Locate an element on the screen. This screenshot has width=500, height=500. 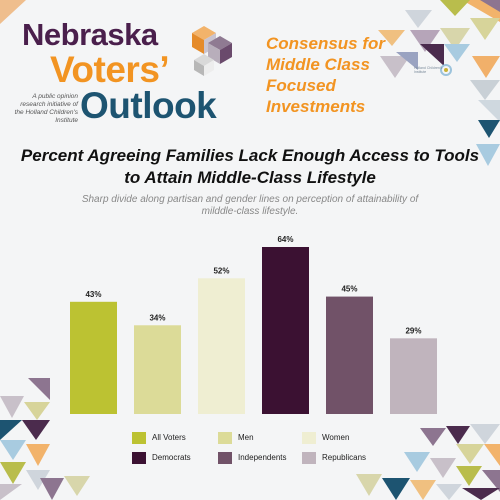
legend-label: All Voters is located at coordinates (169, 437).